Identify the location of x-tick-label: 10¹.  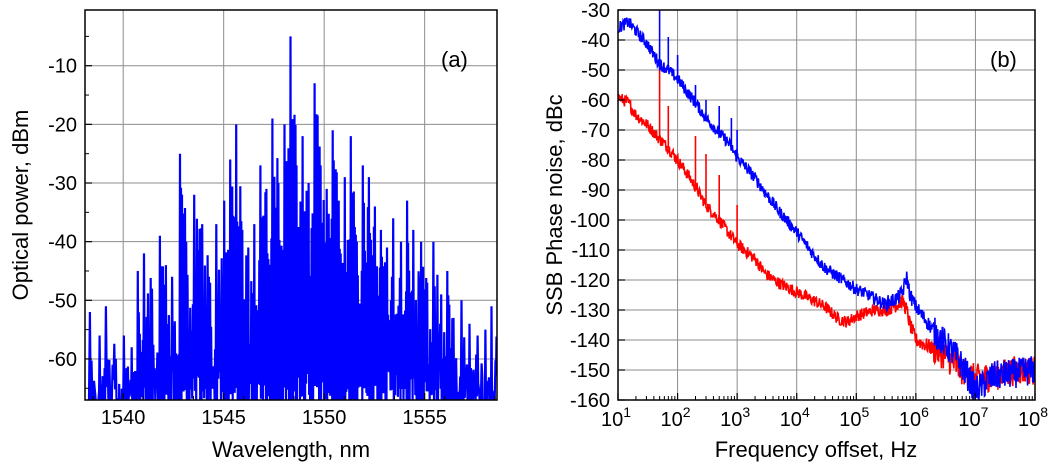
(616, 417).